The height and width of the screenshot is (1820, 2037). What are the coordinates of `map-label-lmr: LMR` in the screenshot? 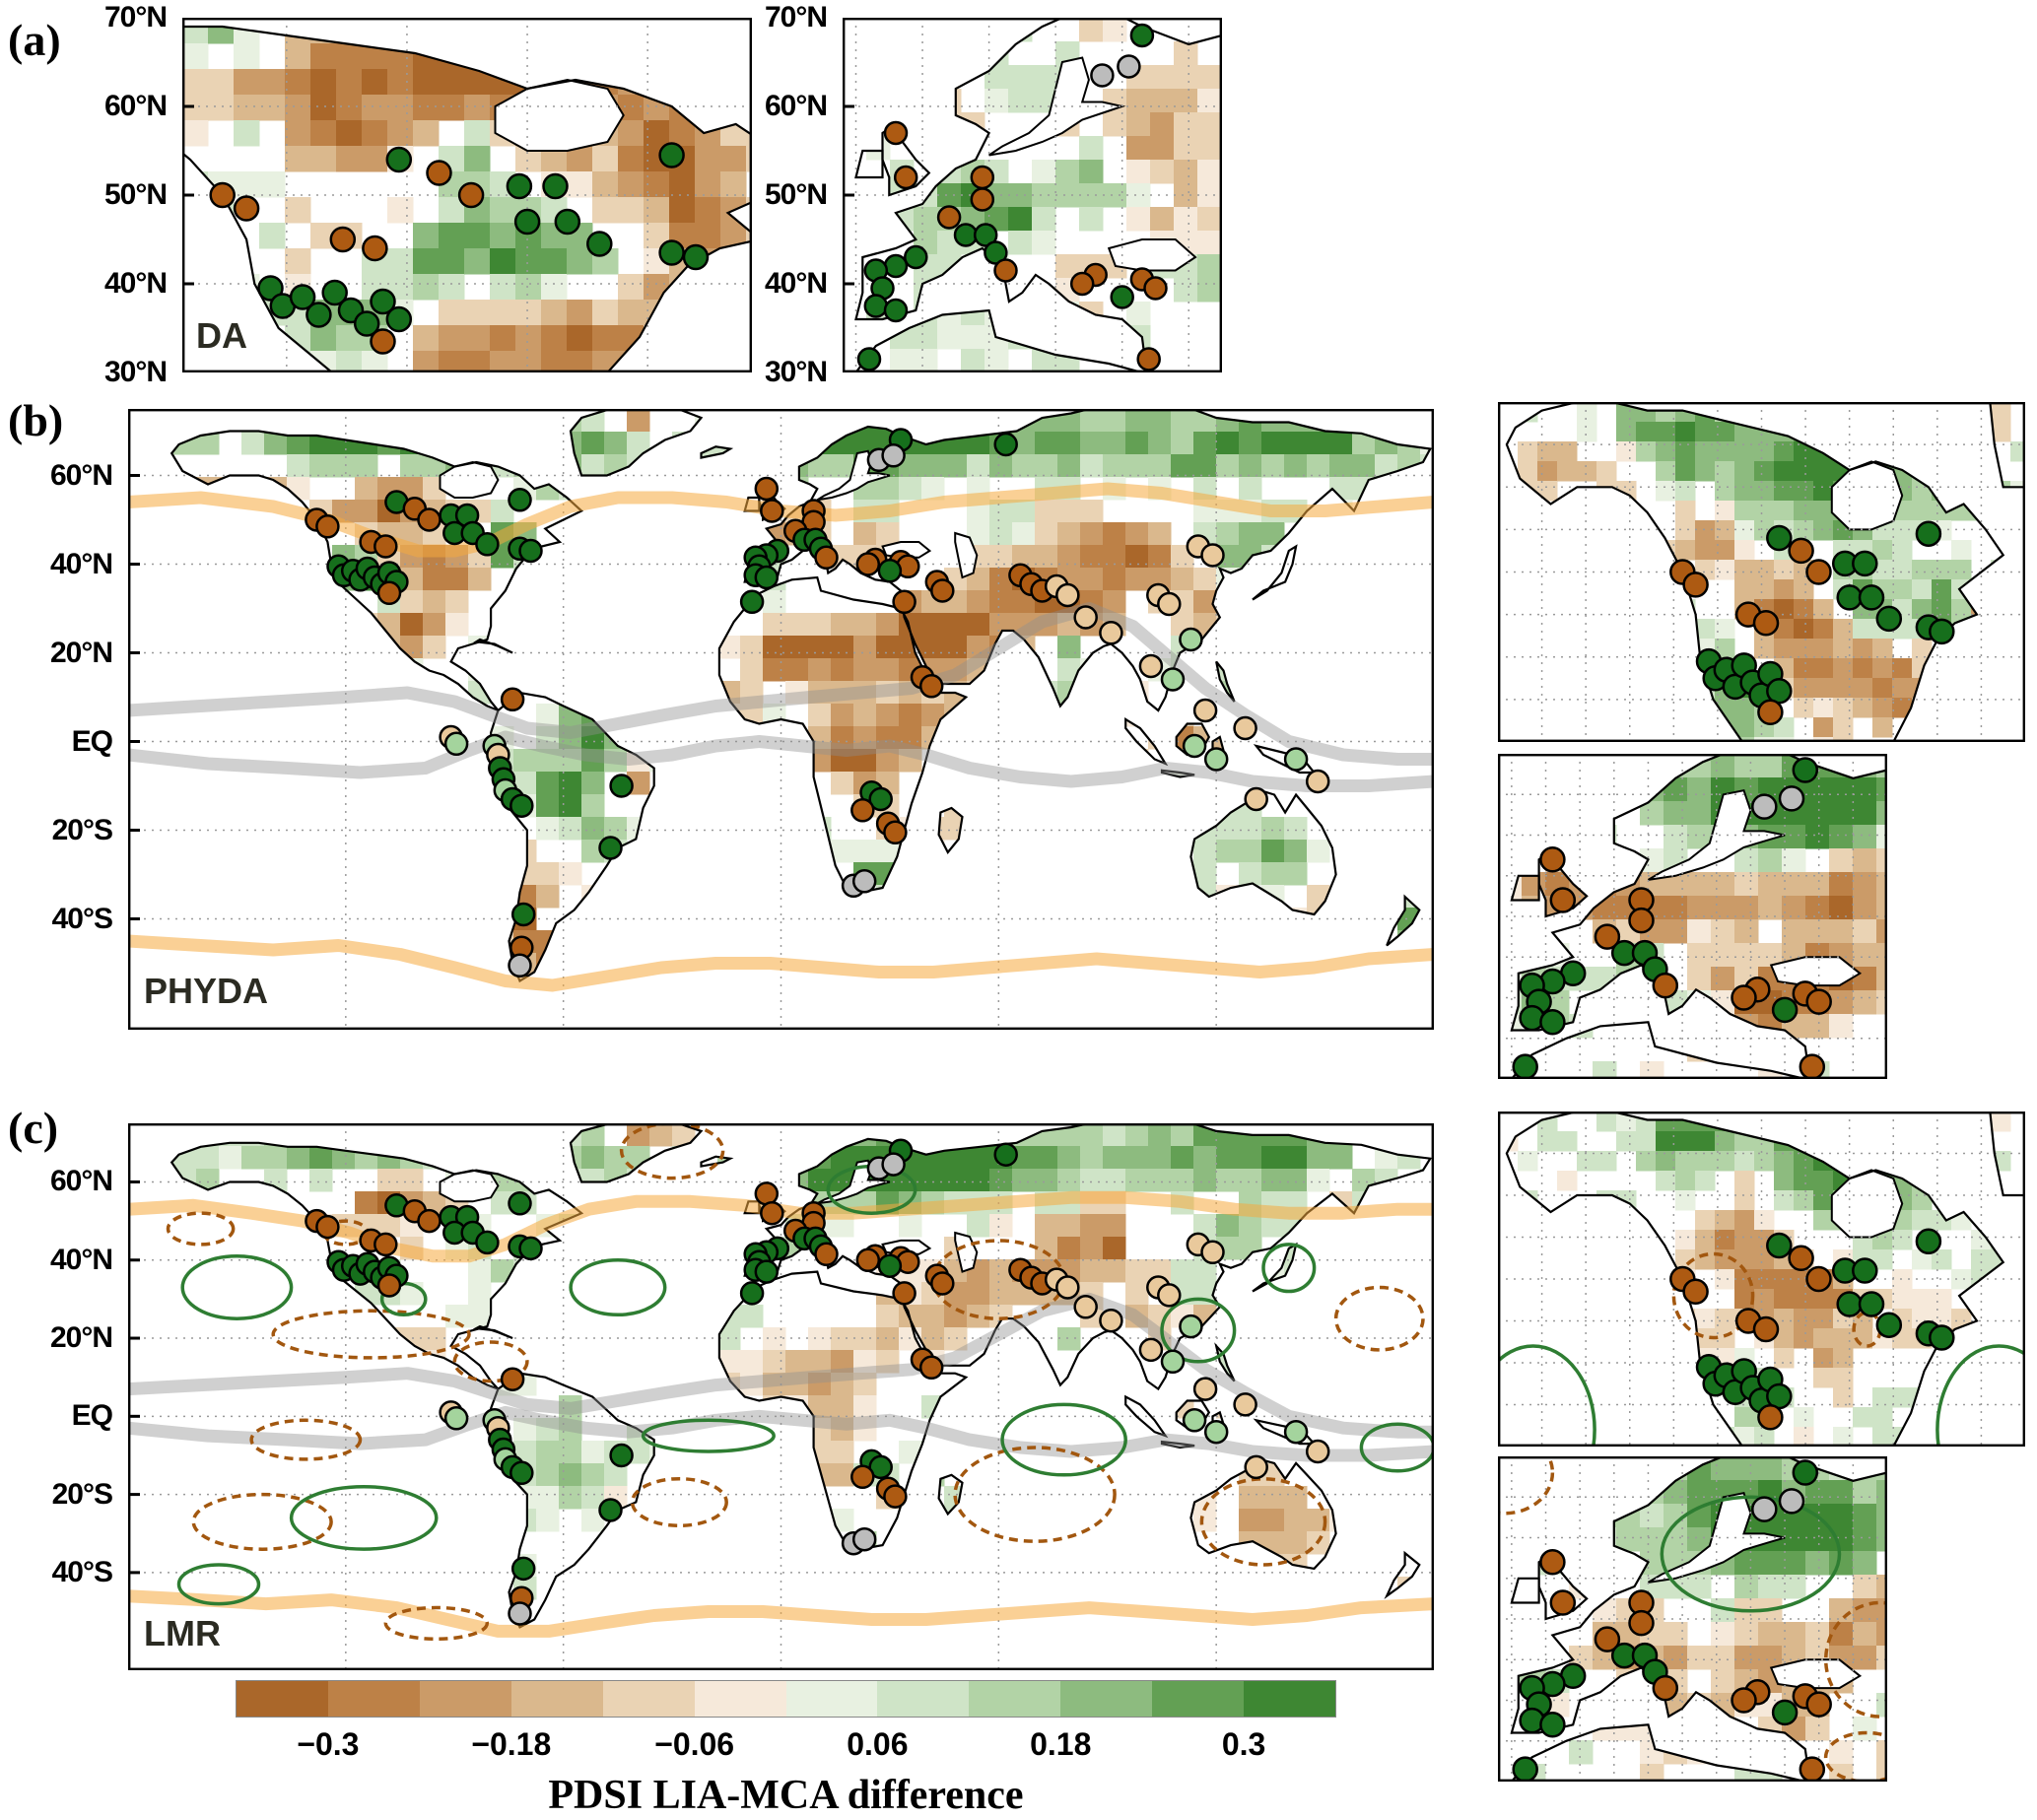 It's located at (182, 1633).